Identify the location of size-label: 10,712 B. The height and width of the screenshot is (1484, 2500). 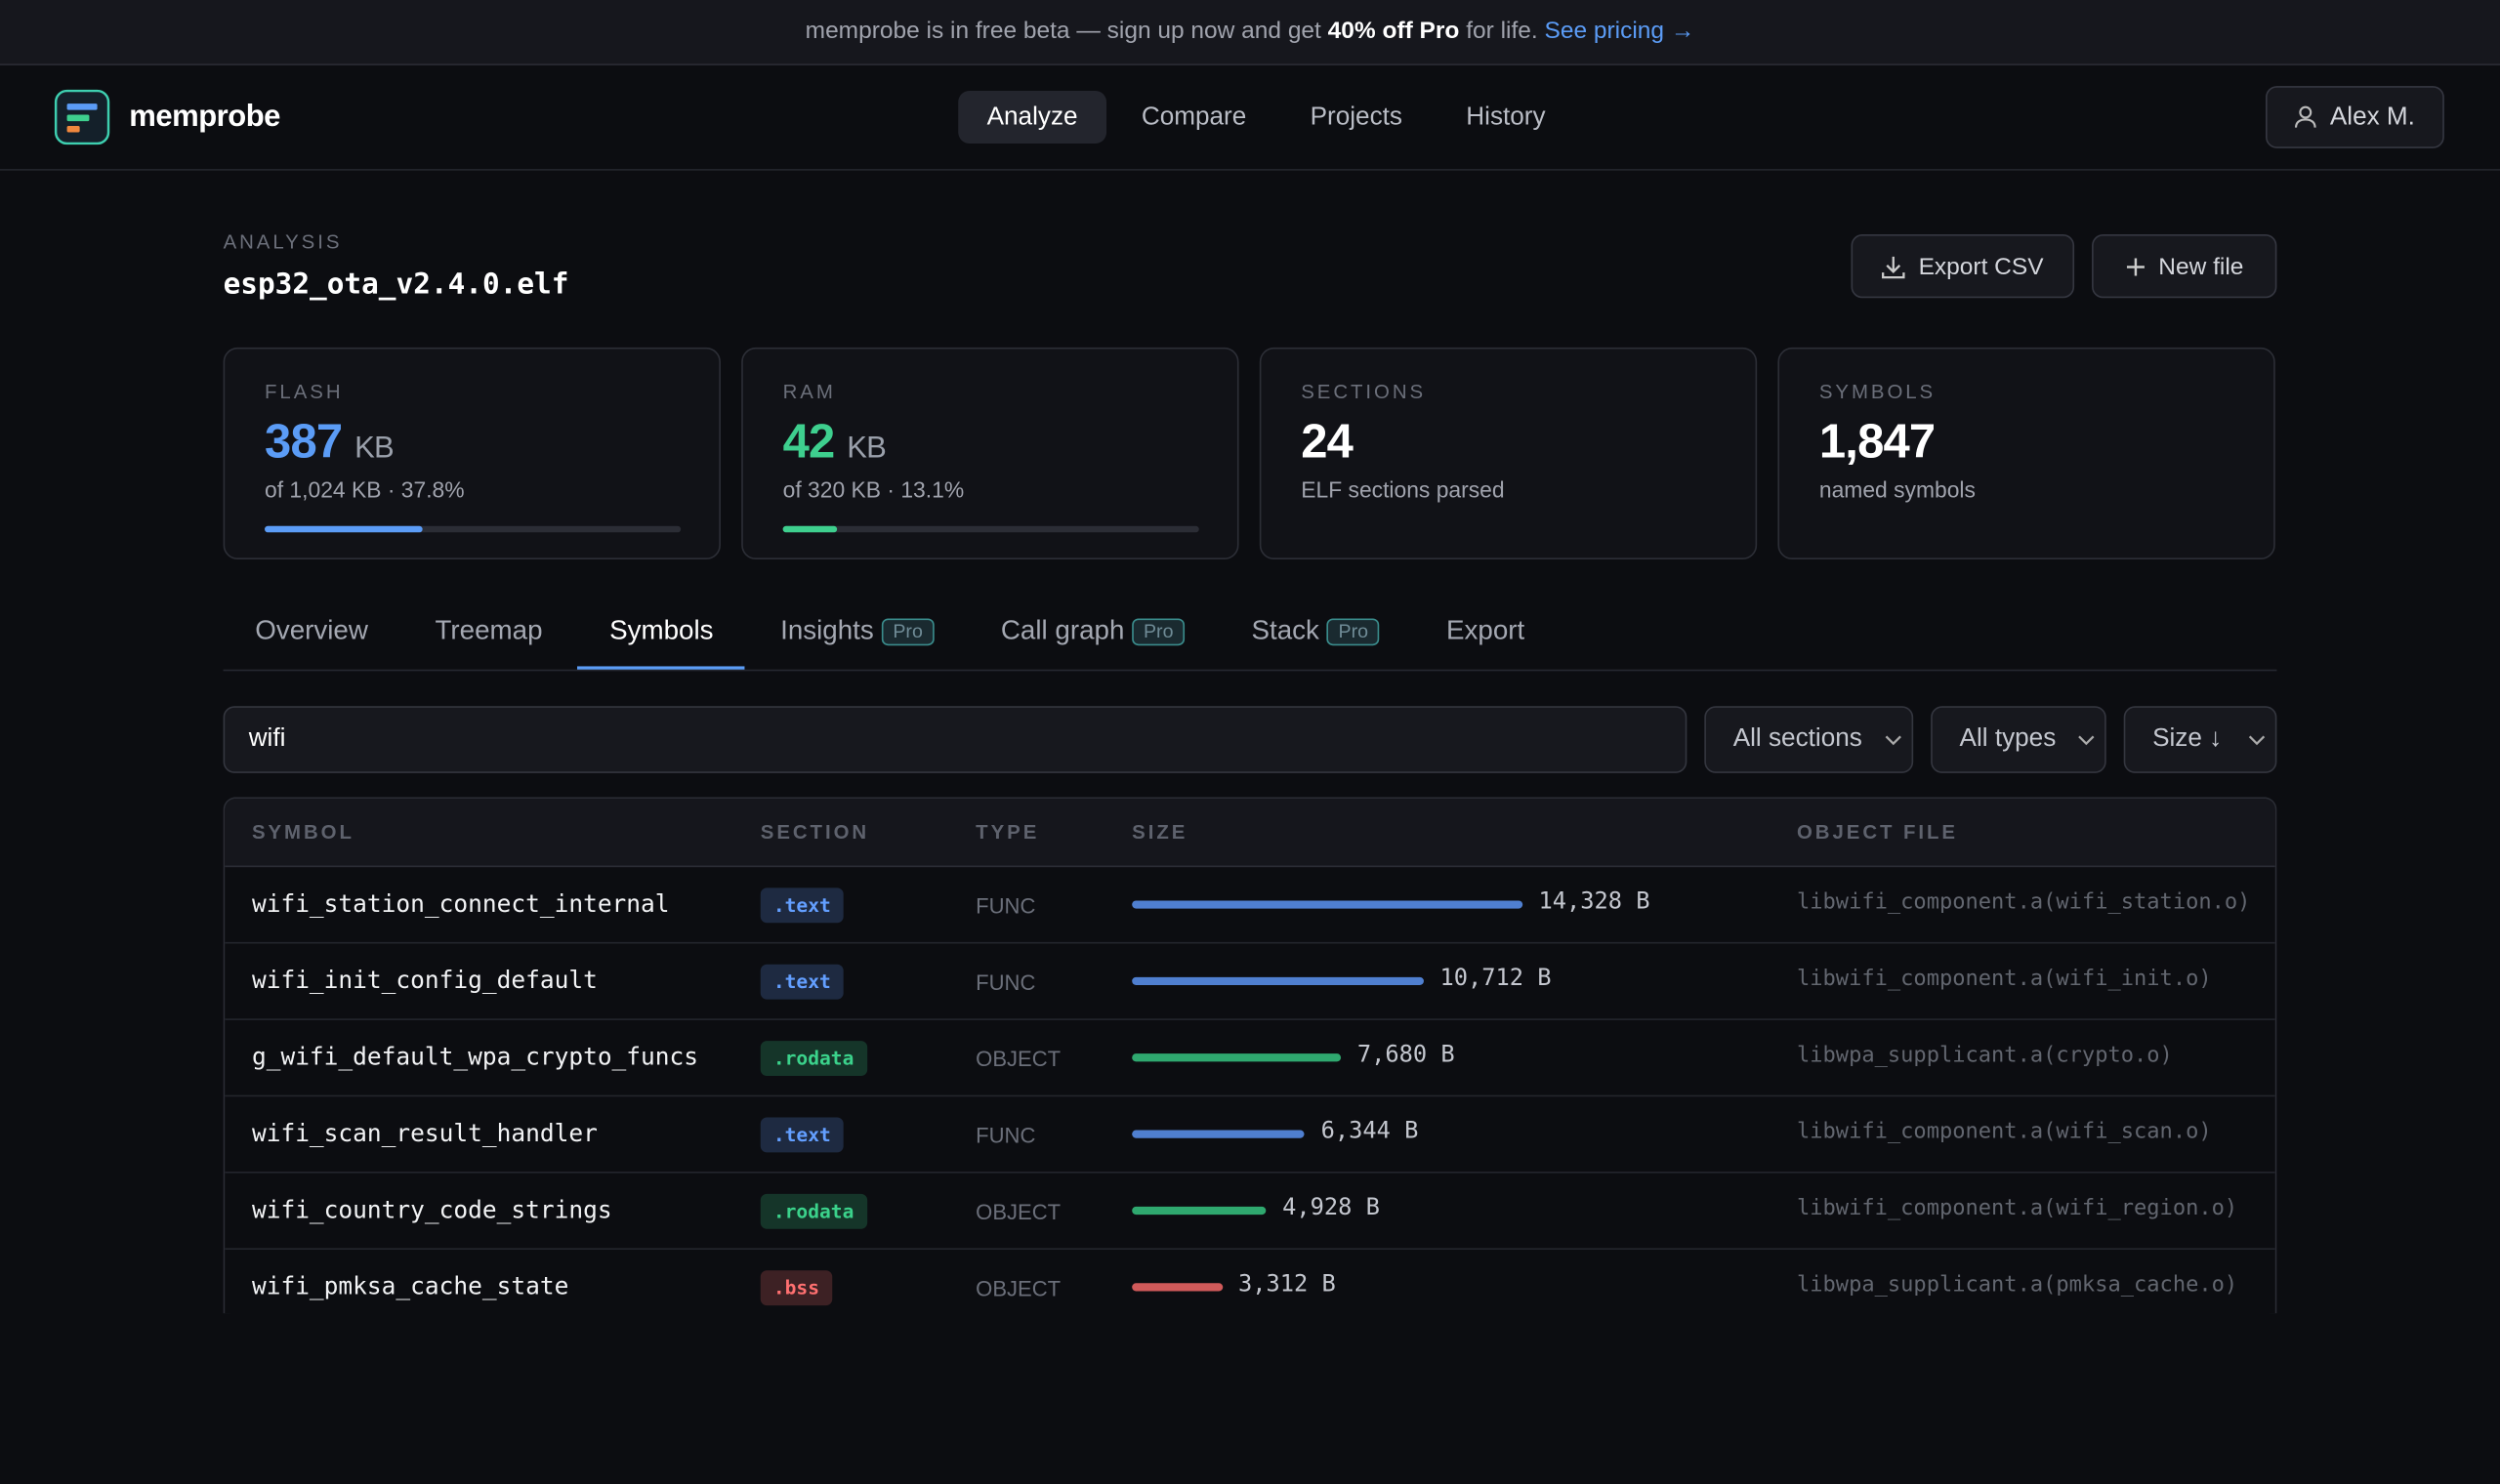
(1495, 979).